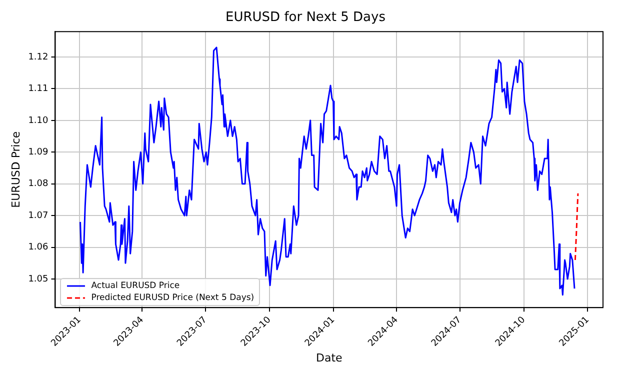 This screenshot has width=625, height=373. I want to click on y-tick-label: 1.12, so click(38, 57).